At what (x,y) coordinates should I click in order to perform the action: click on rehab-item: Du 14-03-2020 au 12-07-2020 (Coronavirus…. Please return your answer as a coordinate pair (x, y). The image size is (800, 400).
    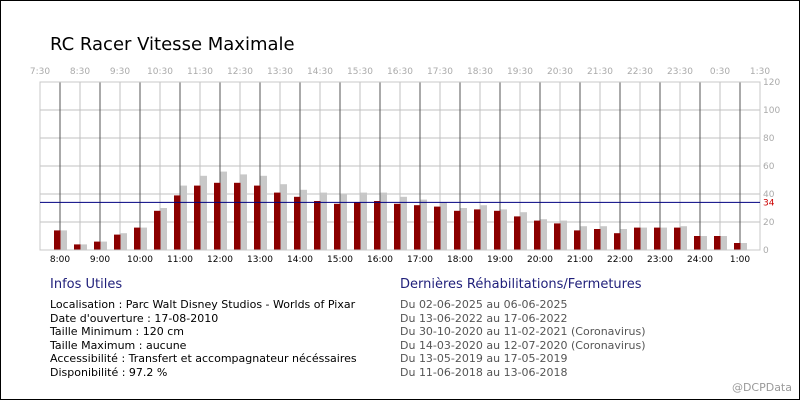
    Looking at the image, I should click on (523, 345).